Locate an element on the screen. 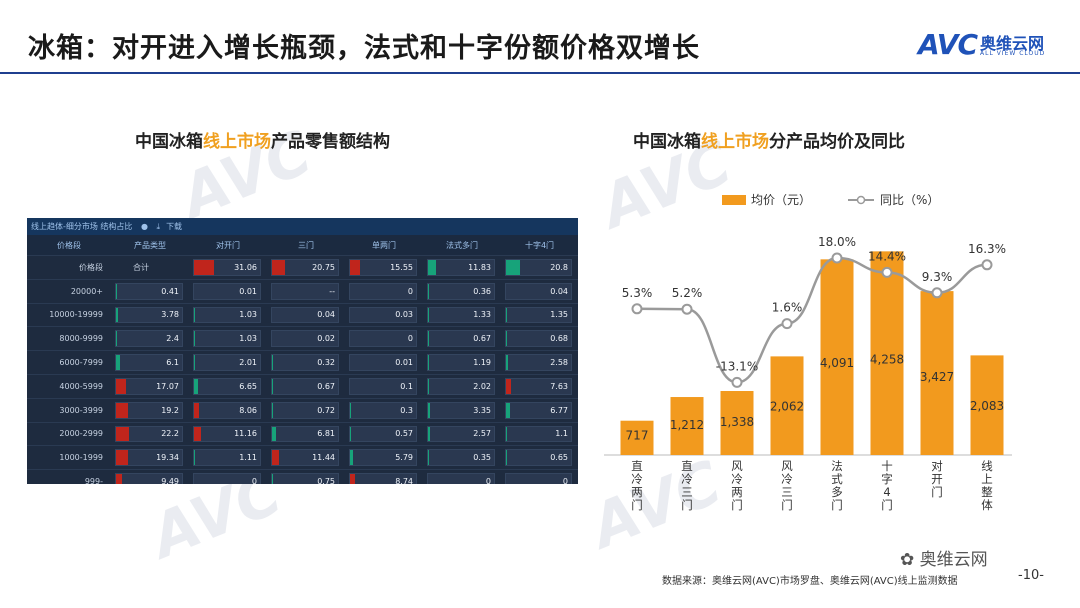  left-title-highlight: 线上市场 is located at coordinates (237, 142).